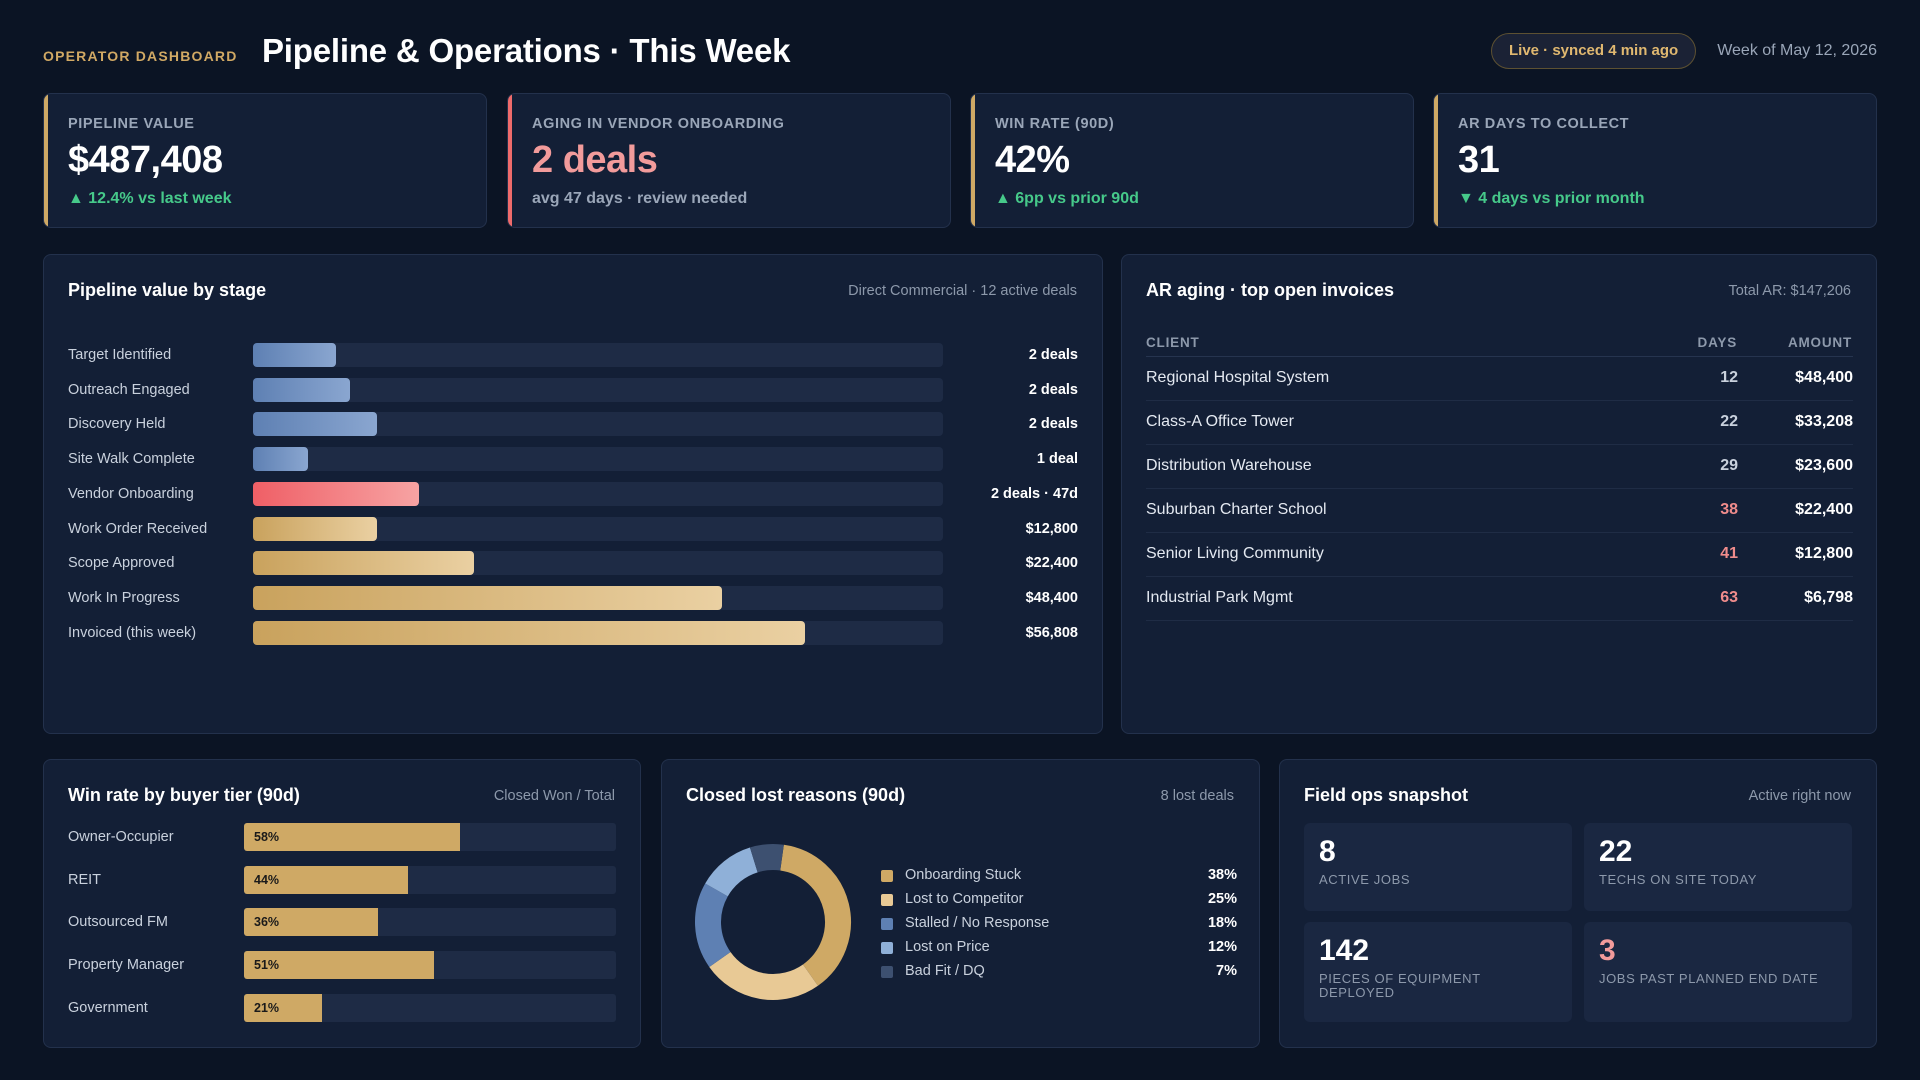 This screenshot has height=1080, width=1920. I want to click on legend-item: Lost to Competitor 25%, so click(1059, 899).